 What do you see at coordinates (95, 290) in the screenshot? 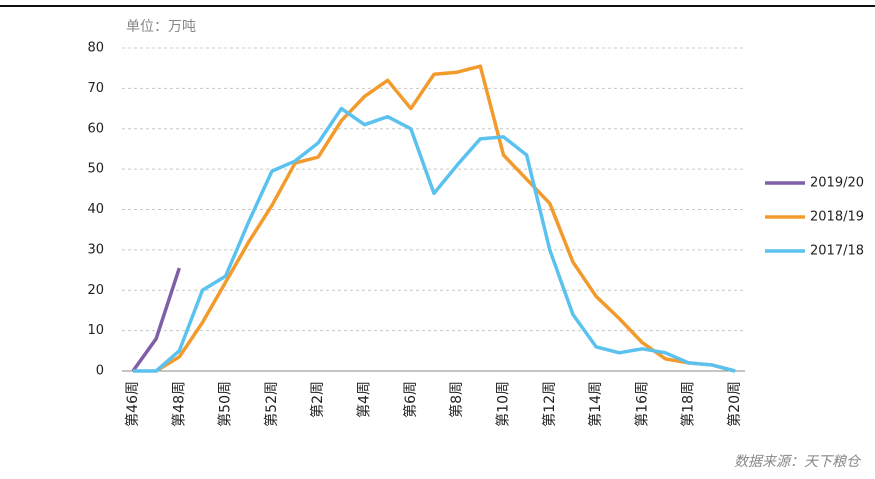
I see `y-tick-label: 20` at bounding box center [95, 290].